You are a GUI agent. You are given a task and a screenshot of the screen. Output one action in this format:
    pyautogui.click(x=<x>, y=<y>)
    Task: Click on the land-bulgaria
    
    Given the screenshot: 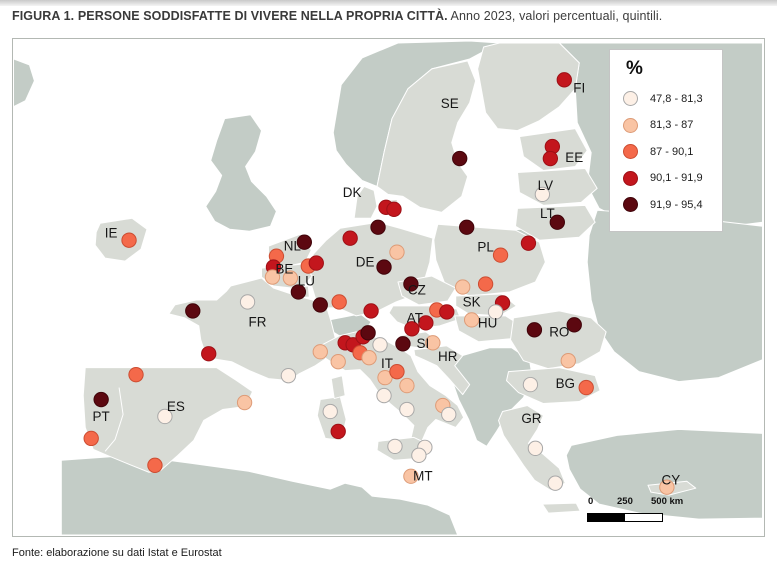 What is the action you would take?
    pyautogui.click(x=553, y=386)
    